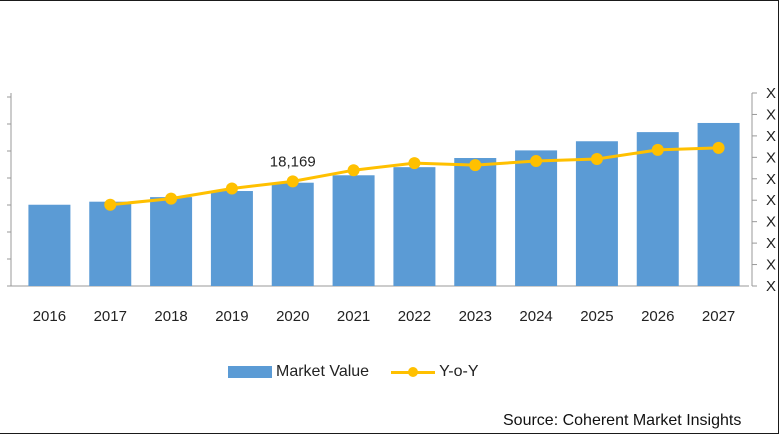 This screenshot has height=440, width=780. I want to click on legend-label-yoy: Y-o-Y, so click(459, 371).